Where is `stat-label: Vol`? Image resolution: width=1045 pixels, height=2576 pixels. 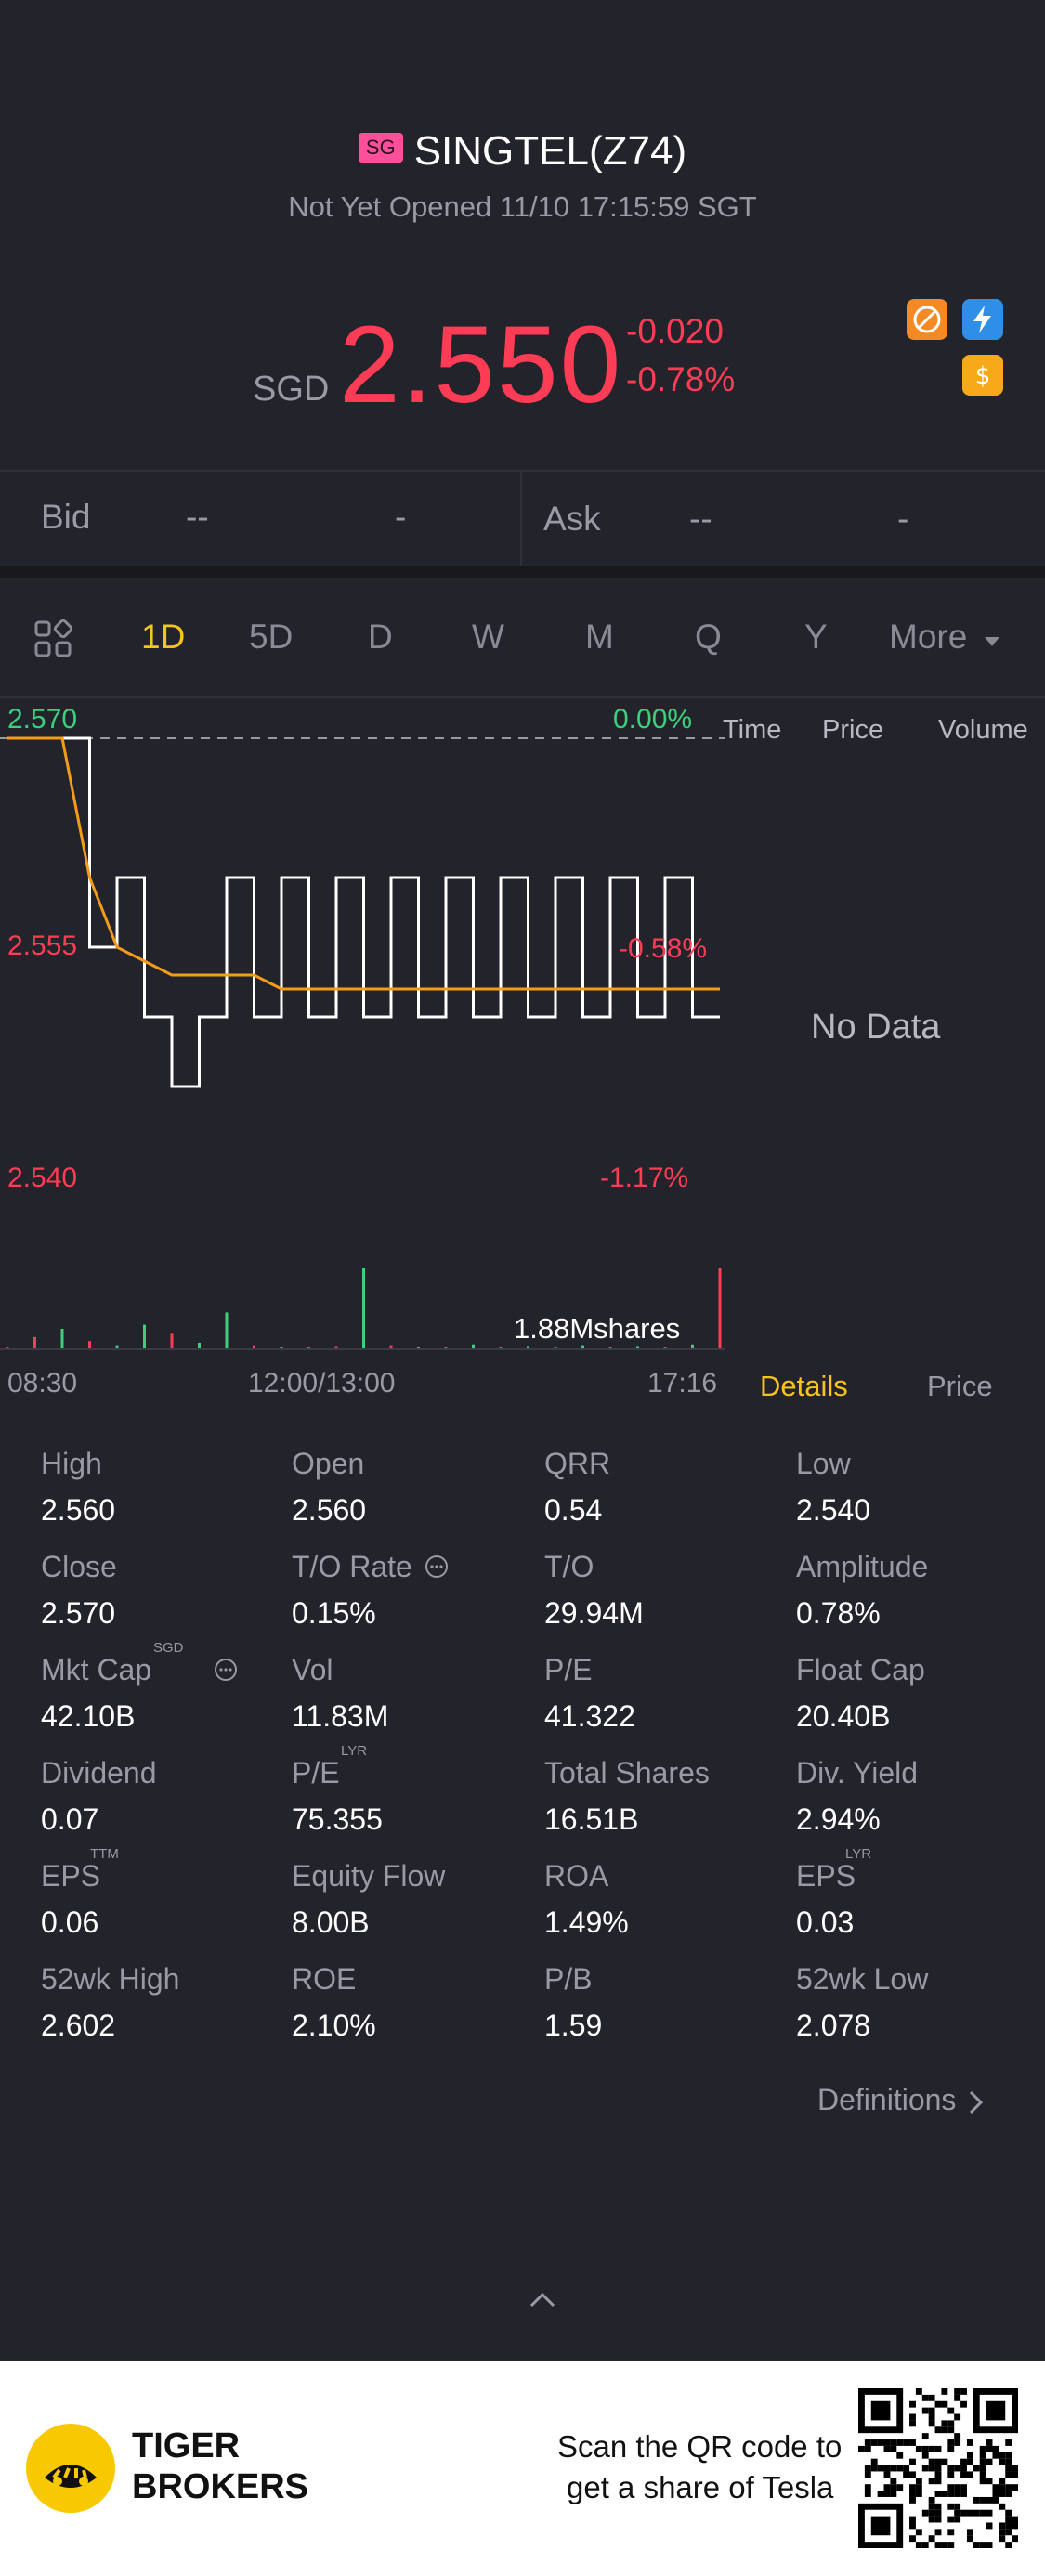
stat-label: Vol is located at coordinates (312, 1669).